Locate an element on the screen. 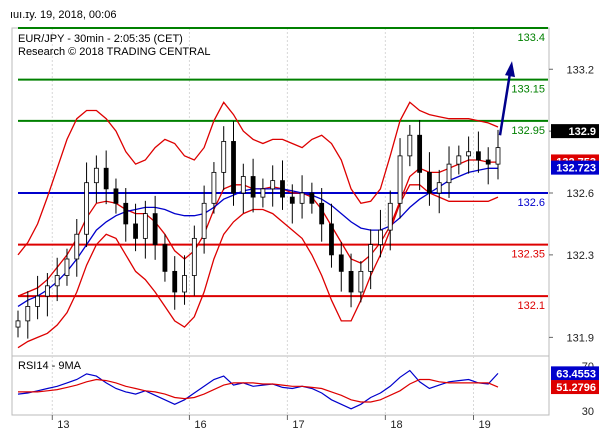 The height and width of the screenshot is (443, 611). price-badge-label: 132.9 is located at coordinates (582, 132).